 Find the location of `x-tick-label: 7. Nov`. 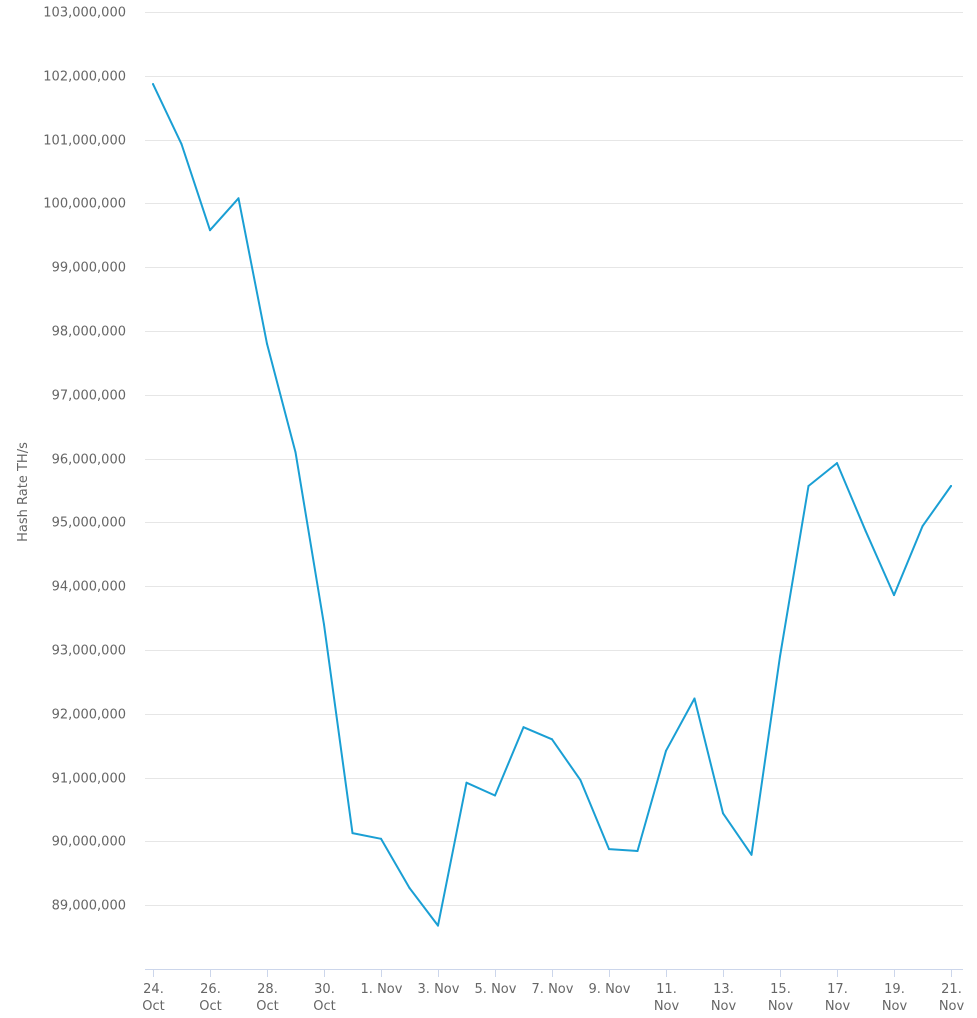

x-tick-label: 7. Nov is located at coordinates (553, 989).